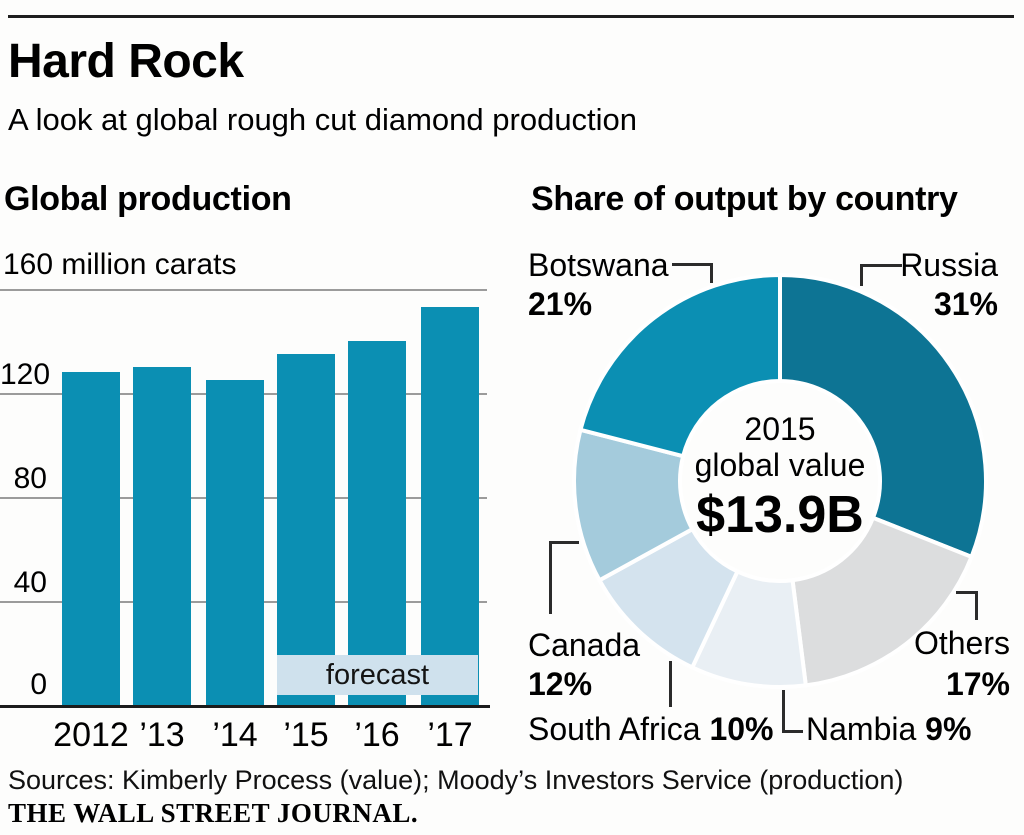  I want to click on donut-center-caption: global value, so click(780, 465).